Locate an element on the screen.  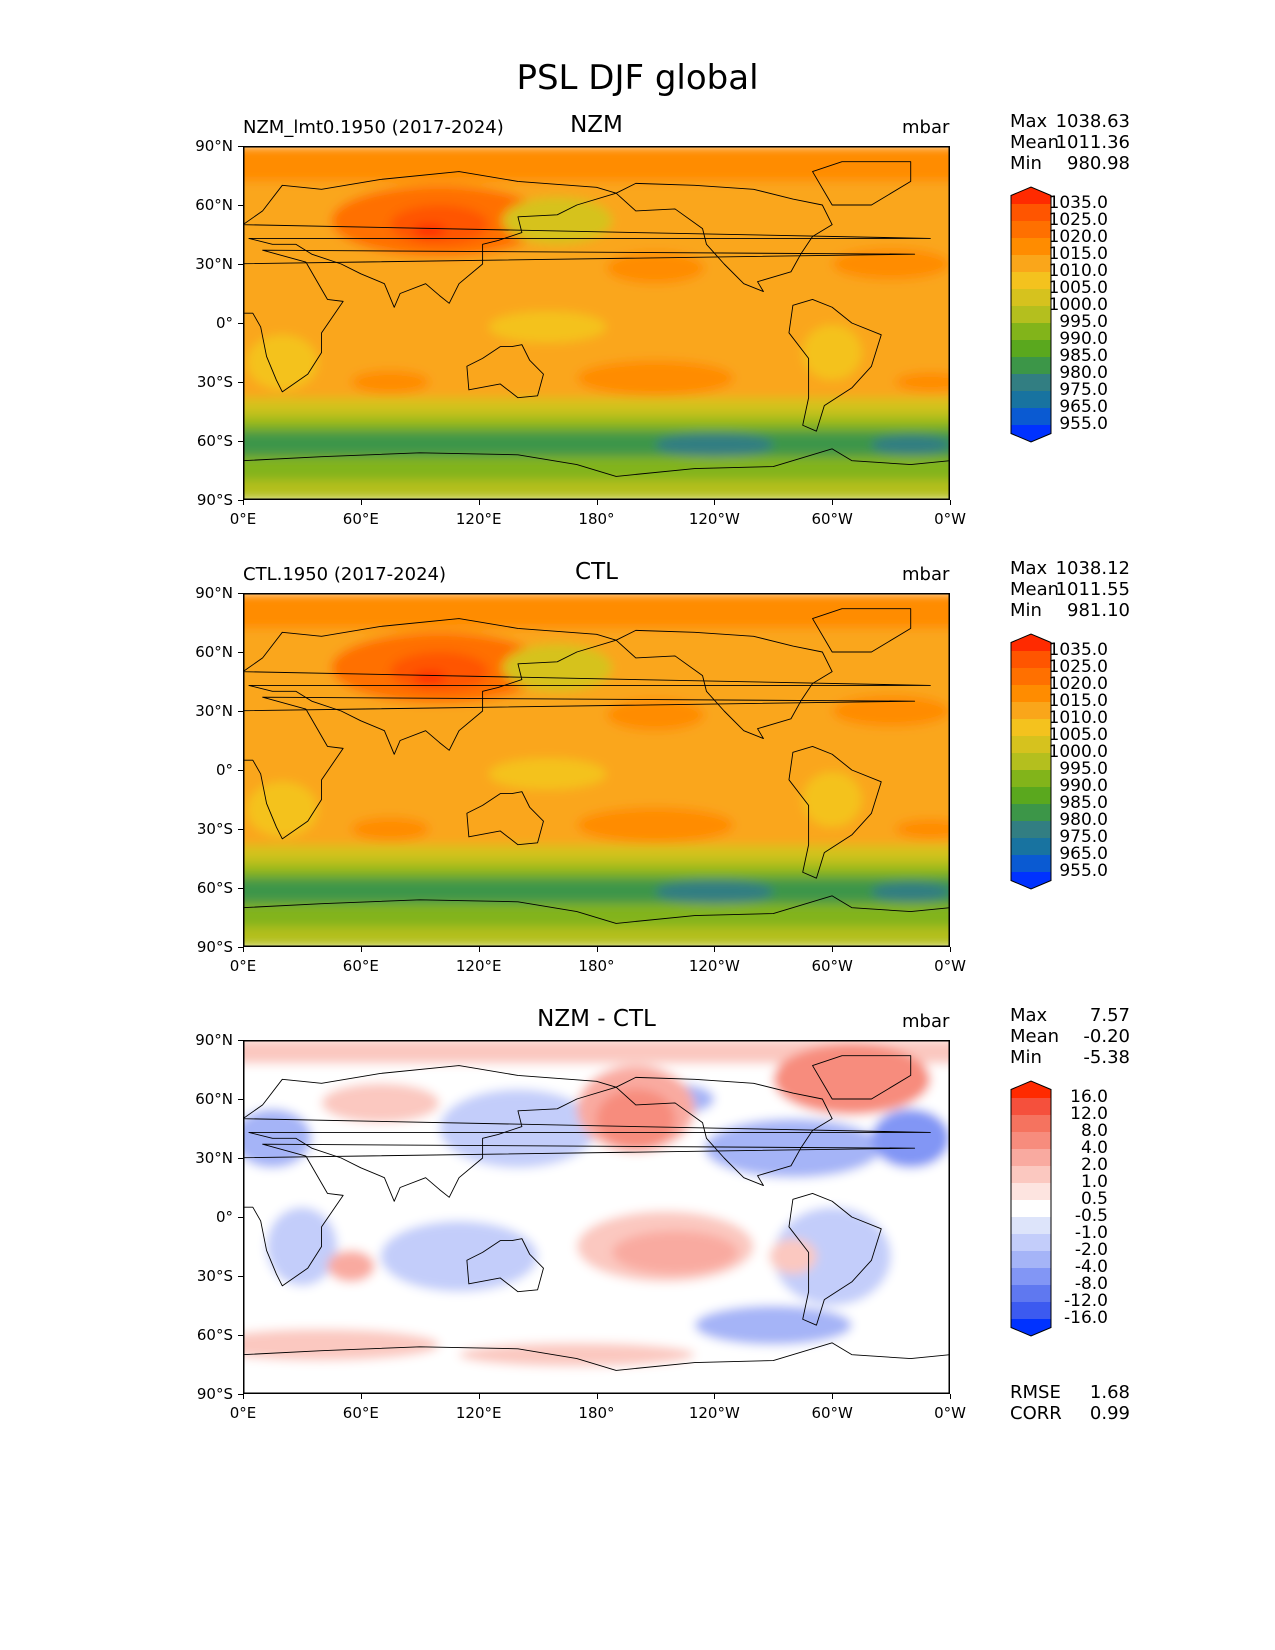
y-tick-label: 60°N is located at coordinates (214, 205).